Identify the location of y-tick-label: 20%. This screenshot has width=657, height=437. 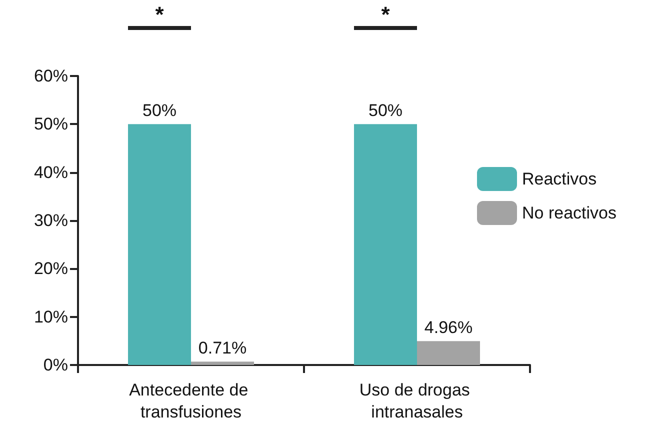
(51, 268).